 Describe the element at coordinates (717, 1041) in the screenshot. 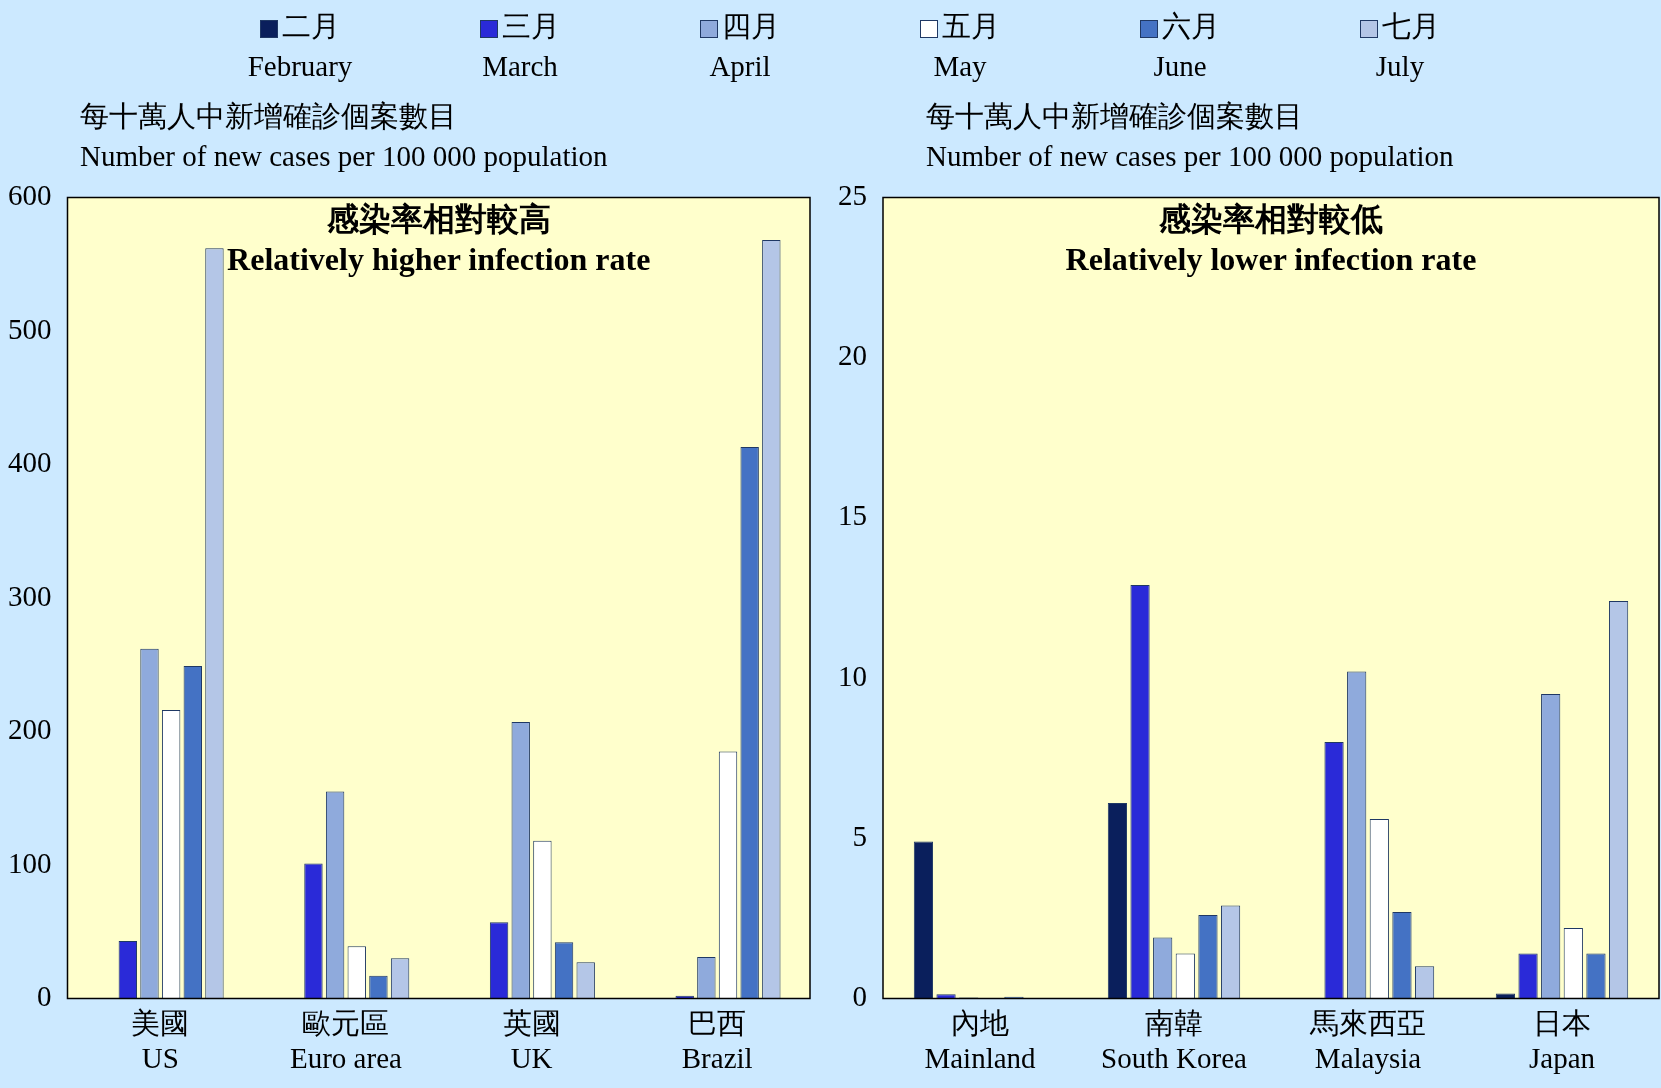

I see `x-tick-label: 巴西 Brazil` at that location.